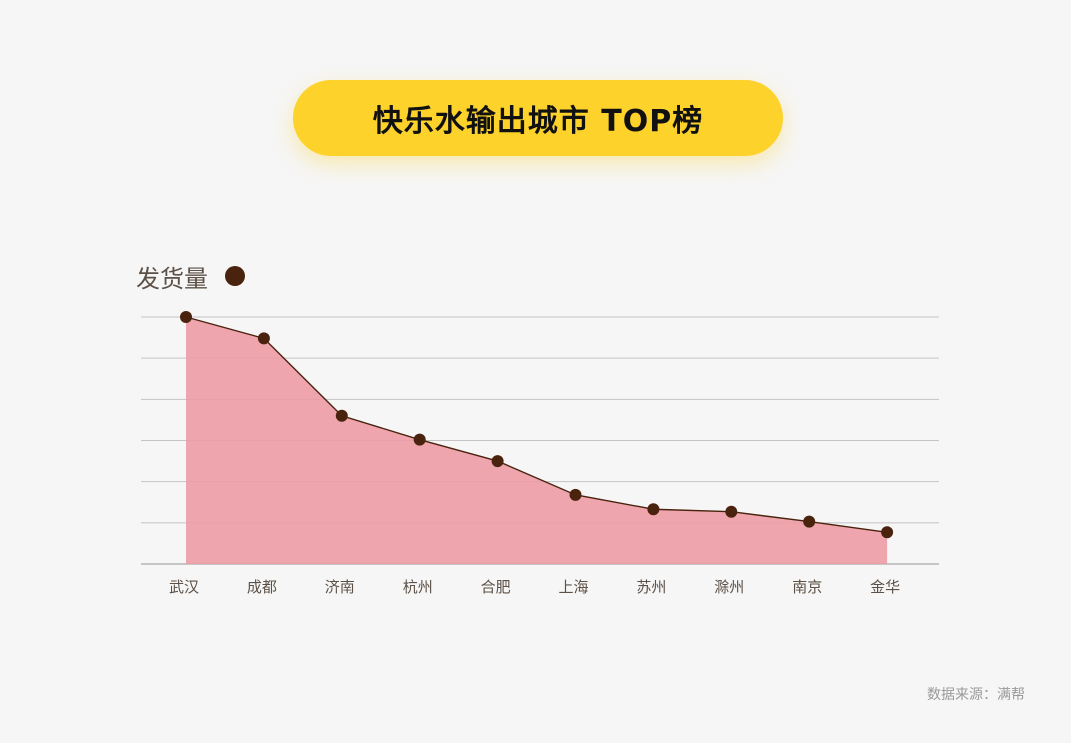 The image size is (1071, 743). Describe the element at coordinates (235, 276) in the screenshot. I see `legend-marker` at that location.